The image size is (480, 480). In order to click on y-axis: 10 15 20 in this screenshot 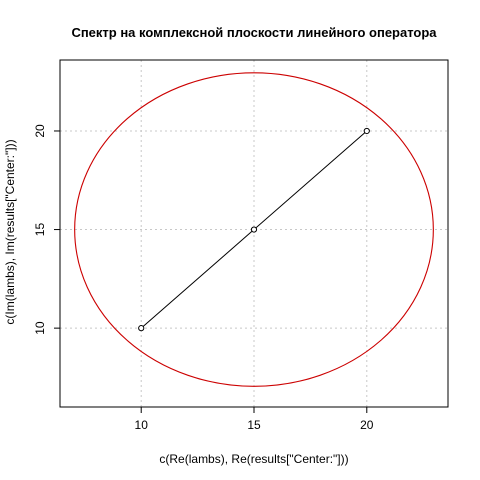, I will do `click(46, 229)`.